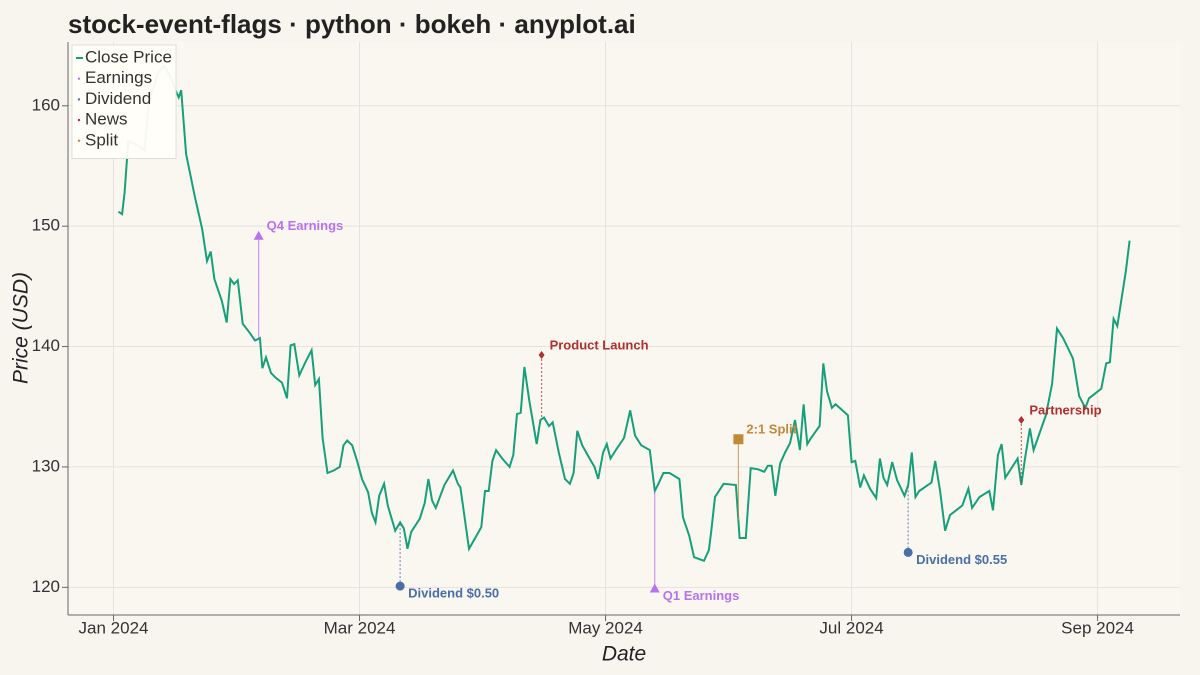  Describe the element at coordinates (46, 465) in the screenshot. I see `y-tick-label: 130` at that location.